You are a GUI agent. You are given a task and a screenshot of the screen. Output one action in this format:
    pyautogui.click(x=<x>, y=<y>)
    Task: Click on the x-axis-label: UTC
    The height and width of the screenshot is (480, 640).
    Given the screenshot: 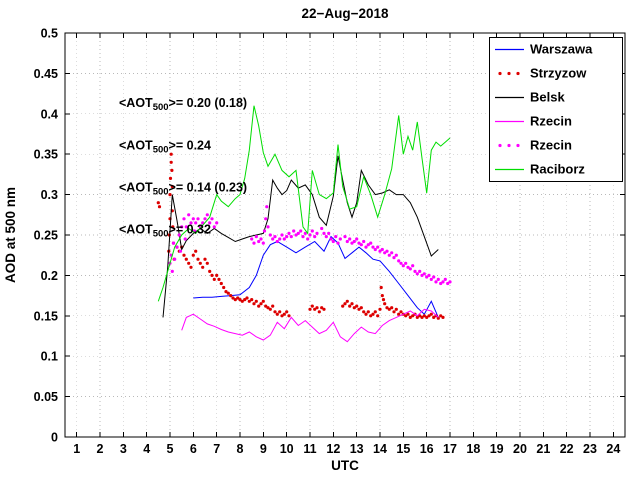 What is the action you would take?
    pyautogui.click(x=345, y=465)
    